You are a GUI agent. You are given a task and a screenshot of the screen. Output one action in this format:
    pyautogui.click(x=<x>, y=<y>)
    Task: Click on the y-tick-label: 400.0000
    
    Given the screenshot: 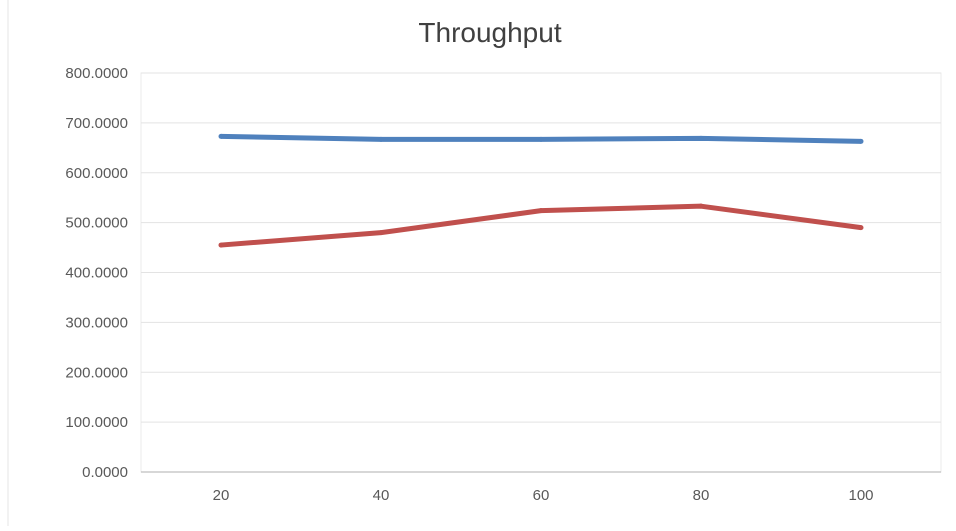 What is the action you would take?
    pyautogui.click(x=96, y=273)
    